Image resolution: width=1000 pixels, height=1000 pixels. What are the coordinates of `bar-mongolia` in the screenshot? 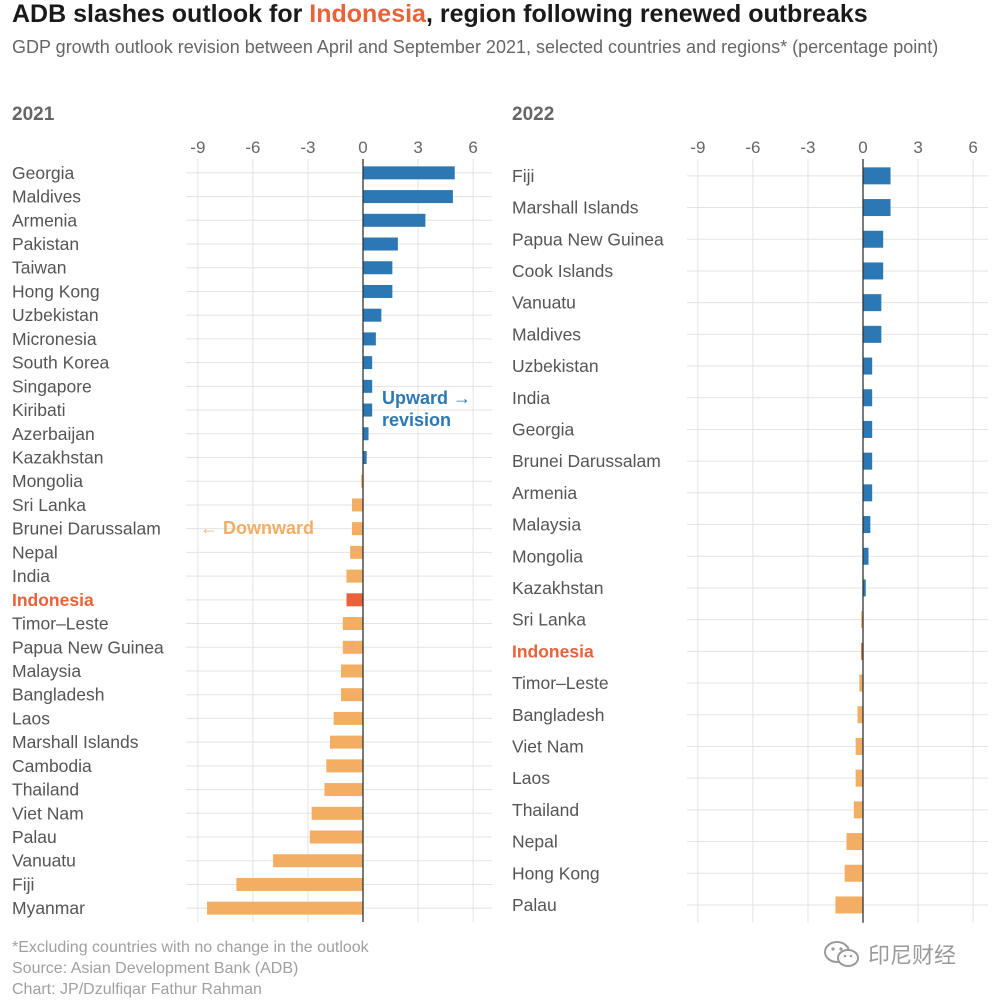 It's located at (866, 556).